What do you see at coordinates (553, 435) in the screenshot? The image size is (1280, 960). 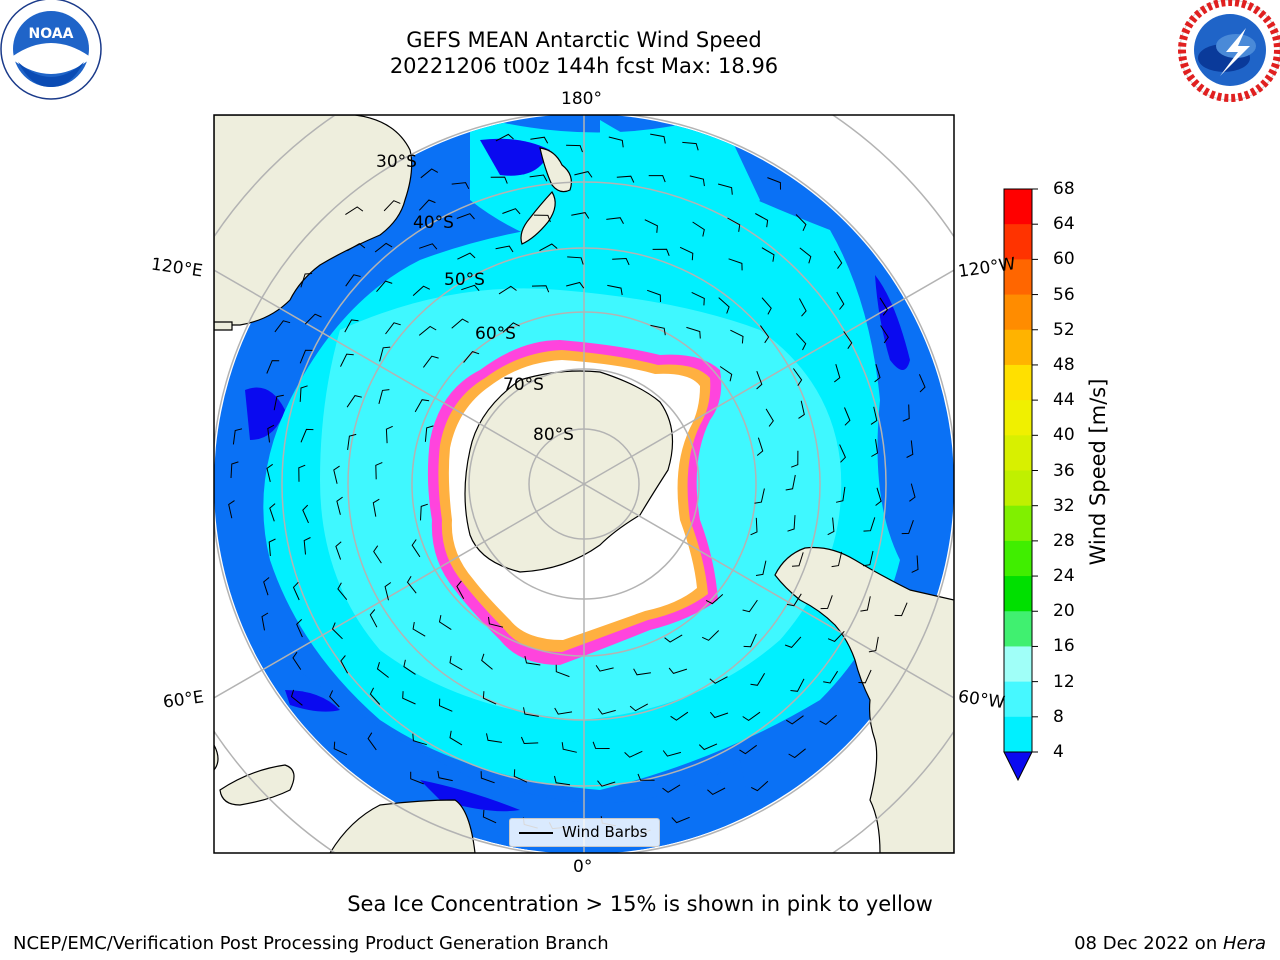 I see `lat-label-80s: 80°S` at bounding box center [553, 435].